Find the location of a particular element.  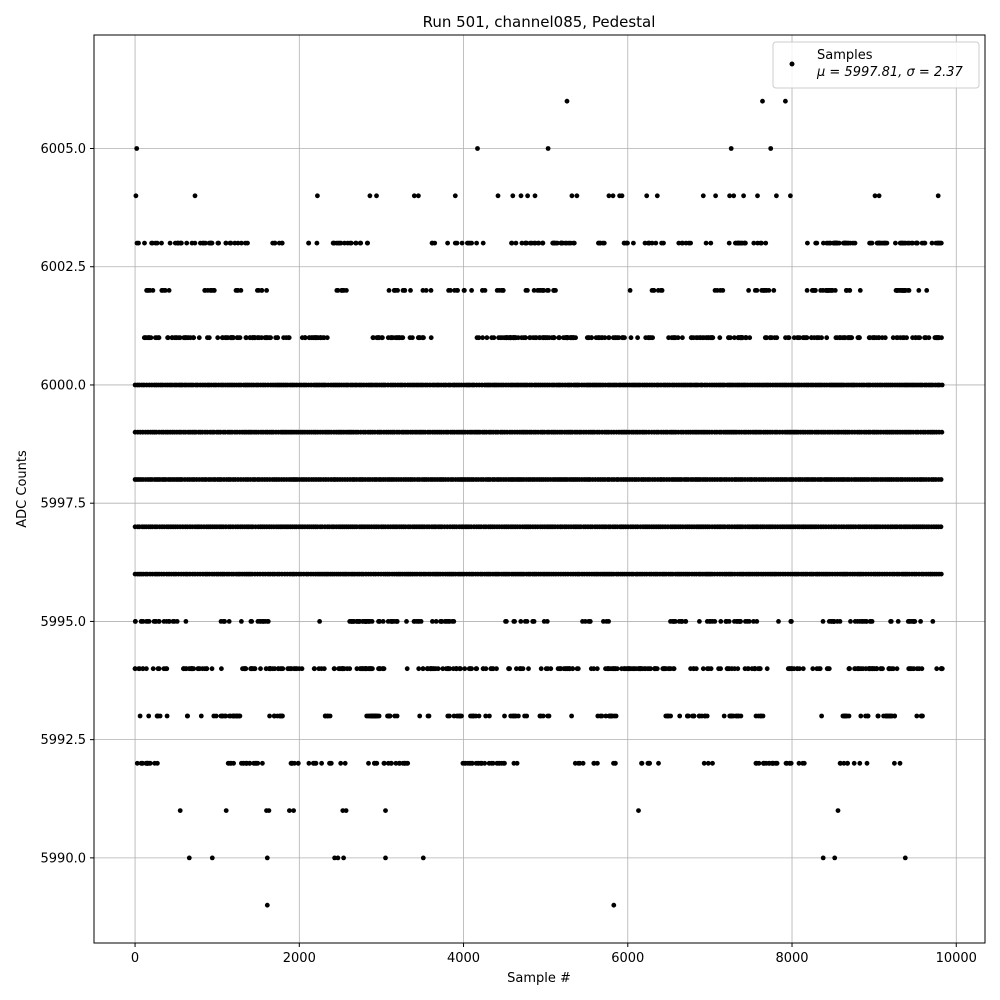

x-tick-label: 6000 is located at coordinates (627, 958).